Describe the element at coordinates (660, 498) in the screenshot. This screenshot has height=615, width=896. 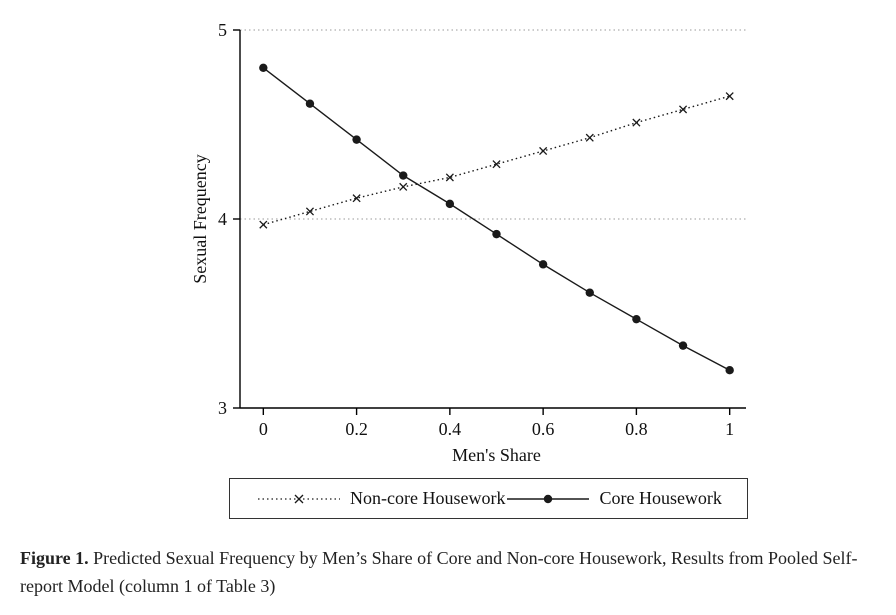
I see `legend-label-core: Core Housework` at that location.